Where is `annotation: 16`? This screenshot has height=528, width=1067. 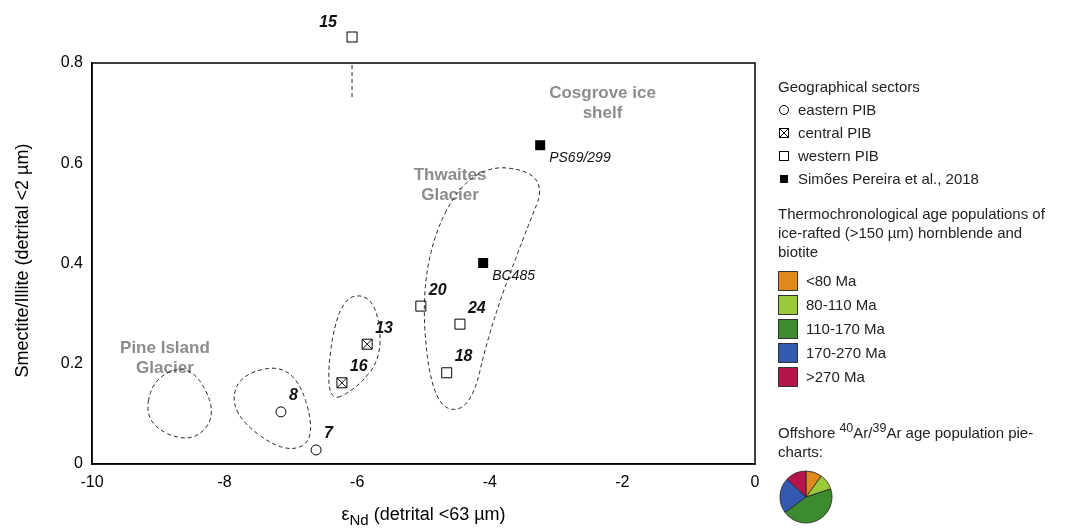
annotation: 16 is located at coordinates (358, 366).